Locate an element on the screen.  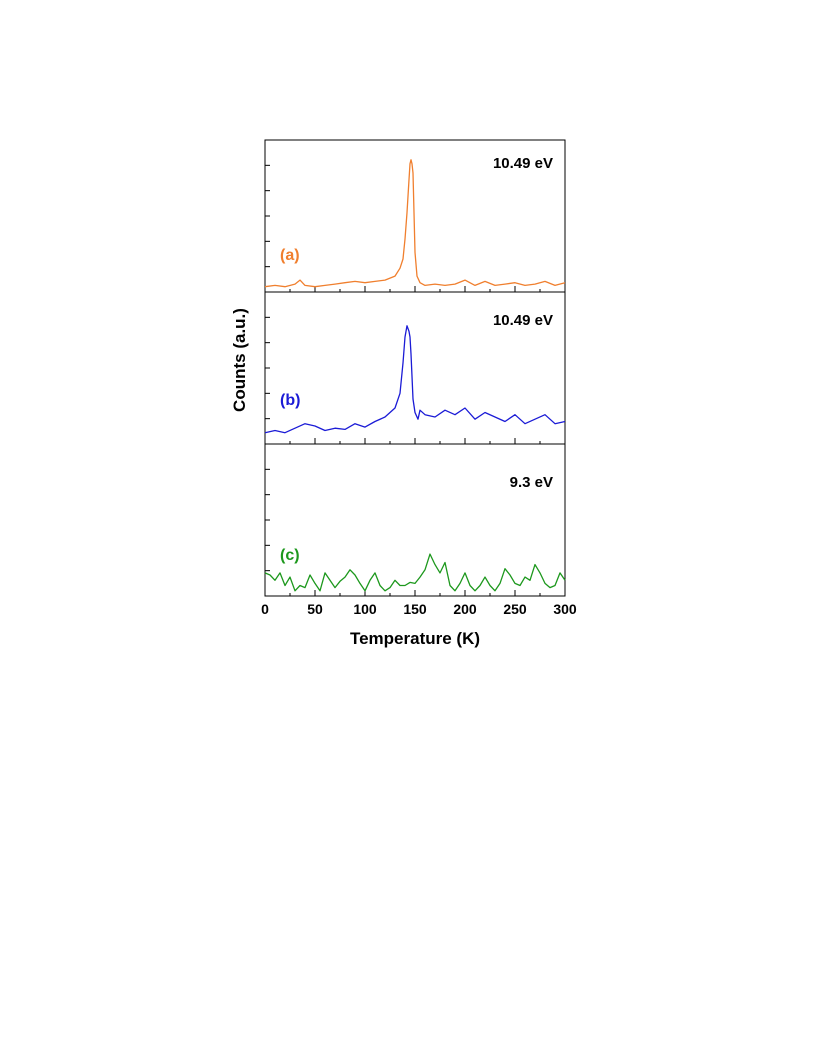
panel-label-b: (b) is located at coordinates (290, 400).